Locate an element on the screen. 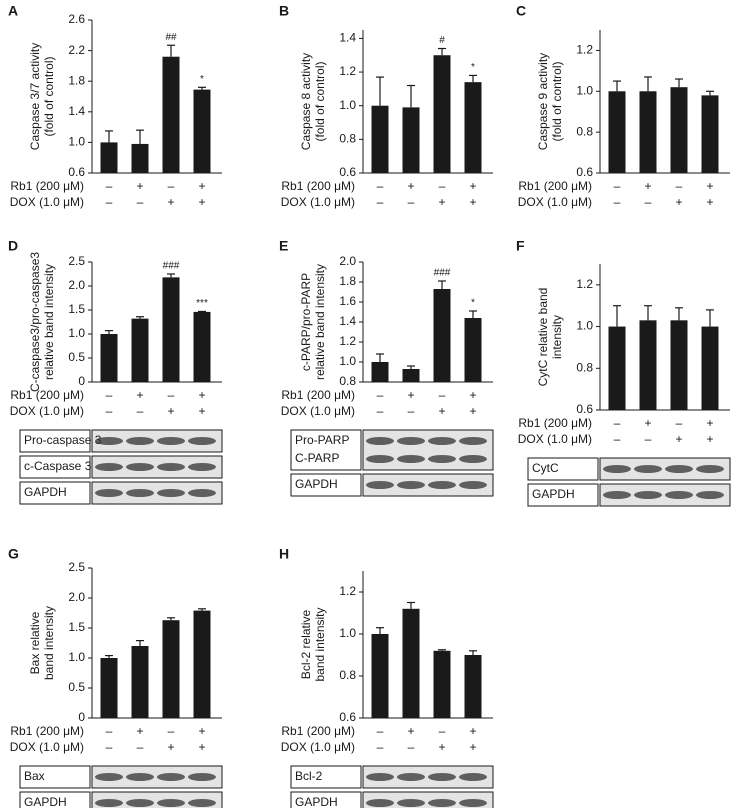 This screenshot has height=808, width=755. y-axis-label: C-caspase3/pro-caspase3 is located at coordinates (35, 322).